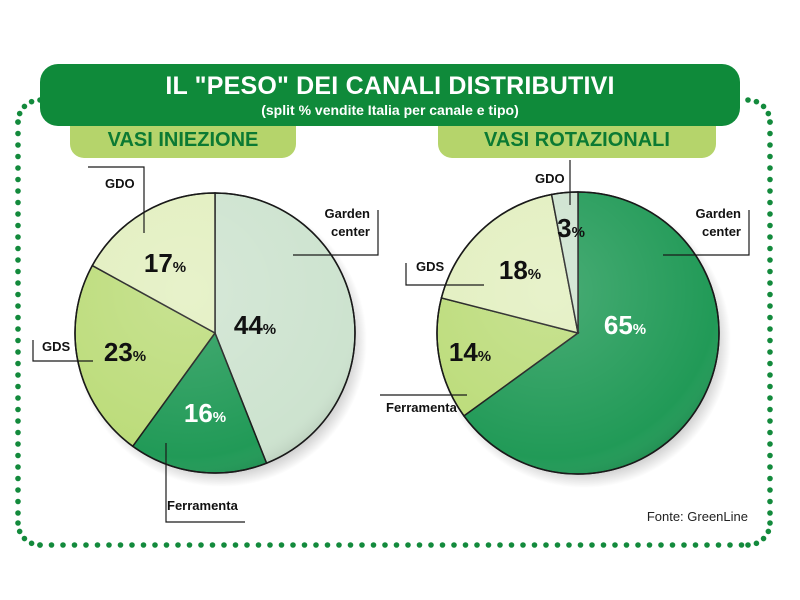 This screenshot has height=600, width=800. Describe the element at coordinates (550, 178) in the screenshot. I see `slice-label: GDO` at that location.